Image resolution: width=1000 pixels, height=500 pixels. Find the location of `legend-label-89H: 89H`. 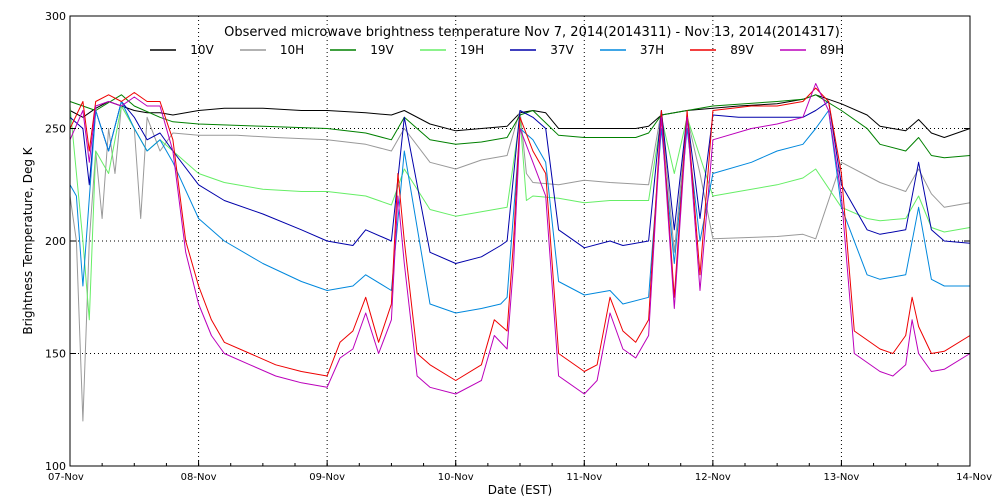

legend-label-89H: 89H is located at coordinates (832, 50).